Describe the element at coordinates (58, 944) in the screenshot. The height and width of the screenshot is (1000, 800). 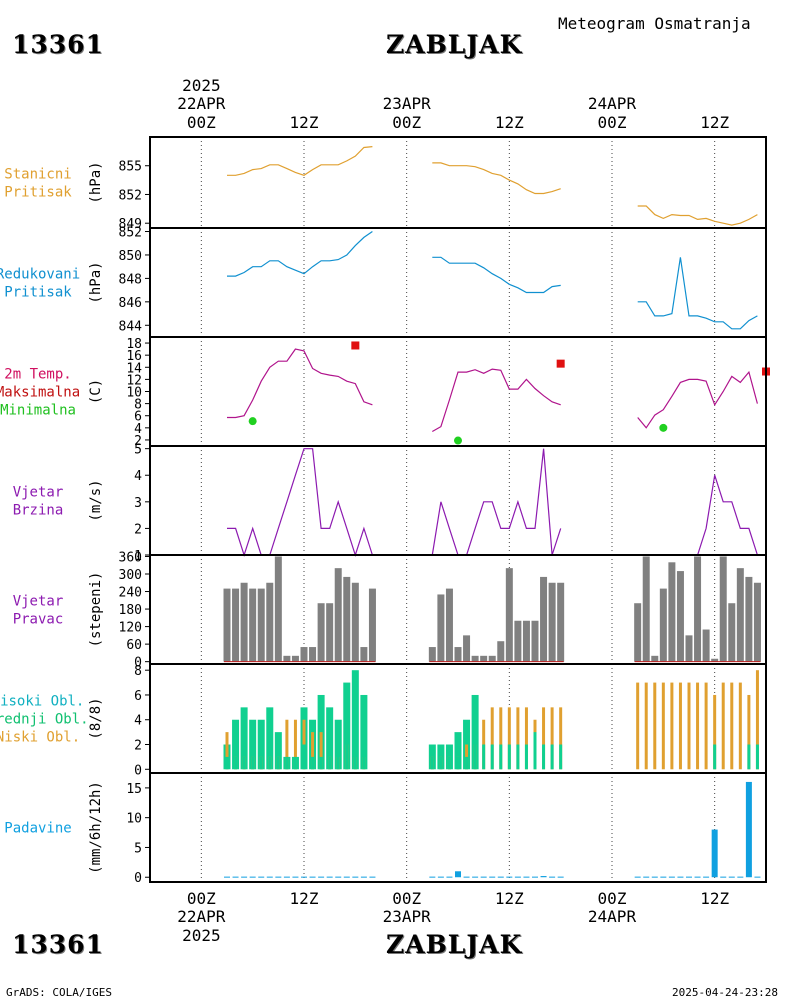
I see `station-id-bottom: 13361` at that location.